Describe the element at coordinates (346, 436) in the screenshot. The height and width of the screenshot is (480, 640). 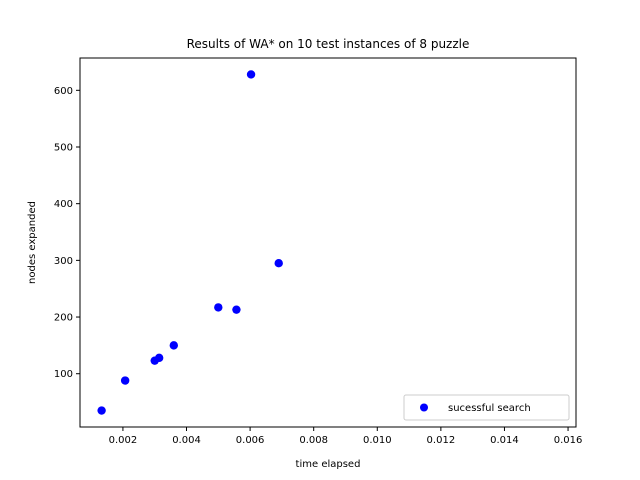
I see `x-axis-ticks: 0.002 0.004 0.006 0.008 0.010 0.012 0.014 0.016` at that location.